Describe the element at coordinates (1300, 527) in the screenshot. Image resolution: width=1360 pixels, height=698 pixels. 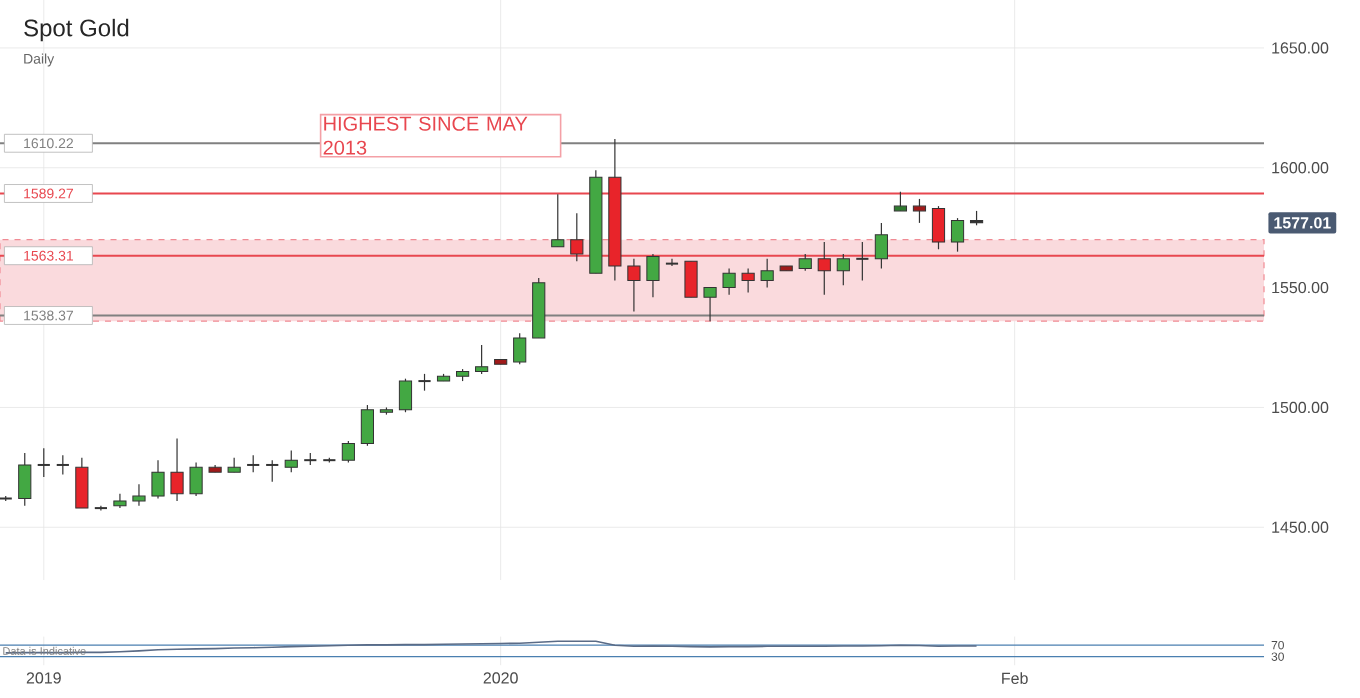
I see `y-tick-label: 1450.00` at that location.